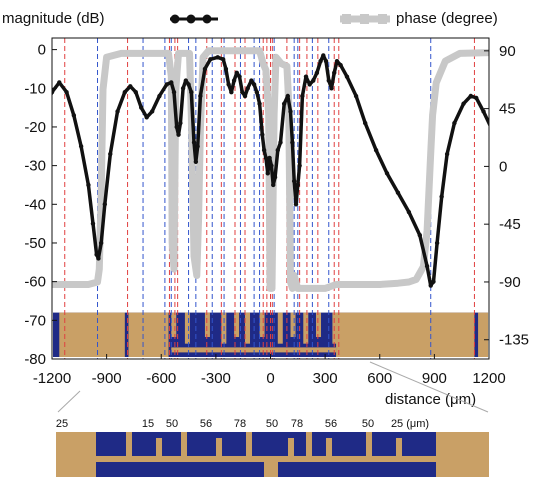 The width and height of the screenshot is (550, 483). What do you see at coordinates (35, 204) in the screenshot?
I see `left-axis-tick-label: -40` at bounding box center [35, 204].